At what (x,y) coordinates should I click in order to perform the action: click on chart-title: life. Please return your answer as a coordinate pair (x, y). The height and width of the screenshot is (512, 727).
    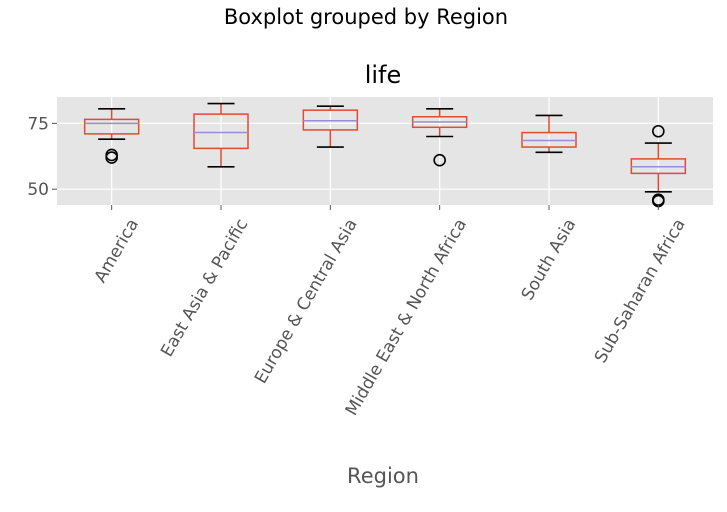
    Looking at the image, I should click on (383, 75).